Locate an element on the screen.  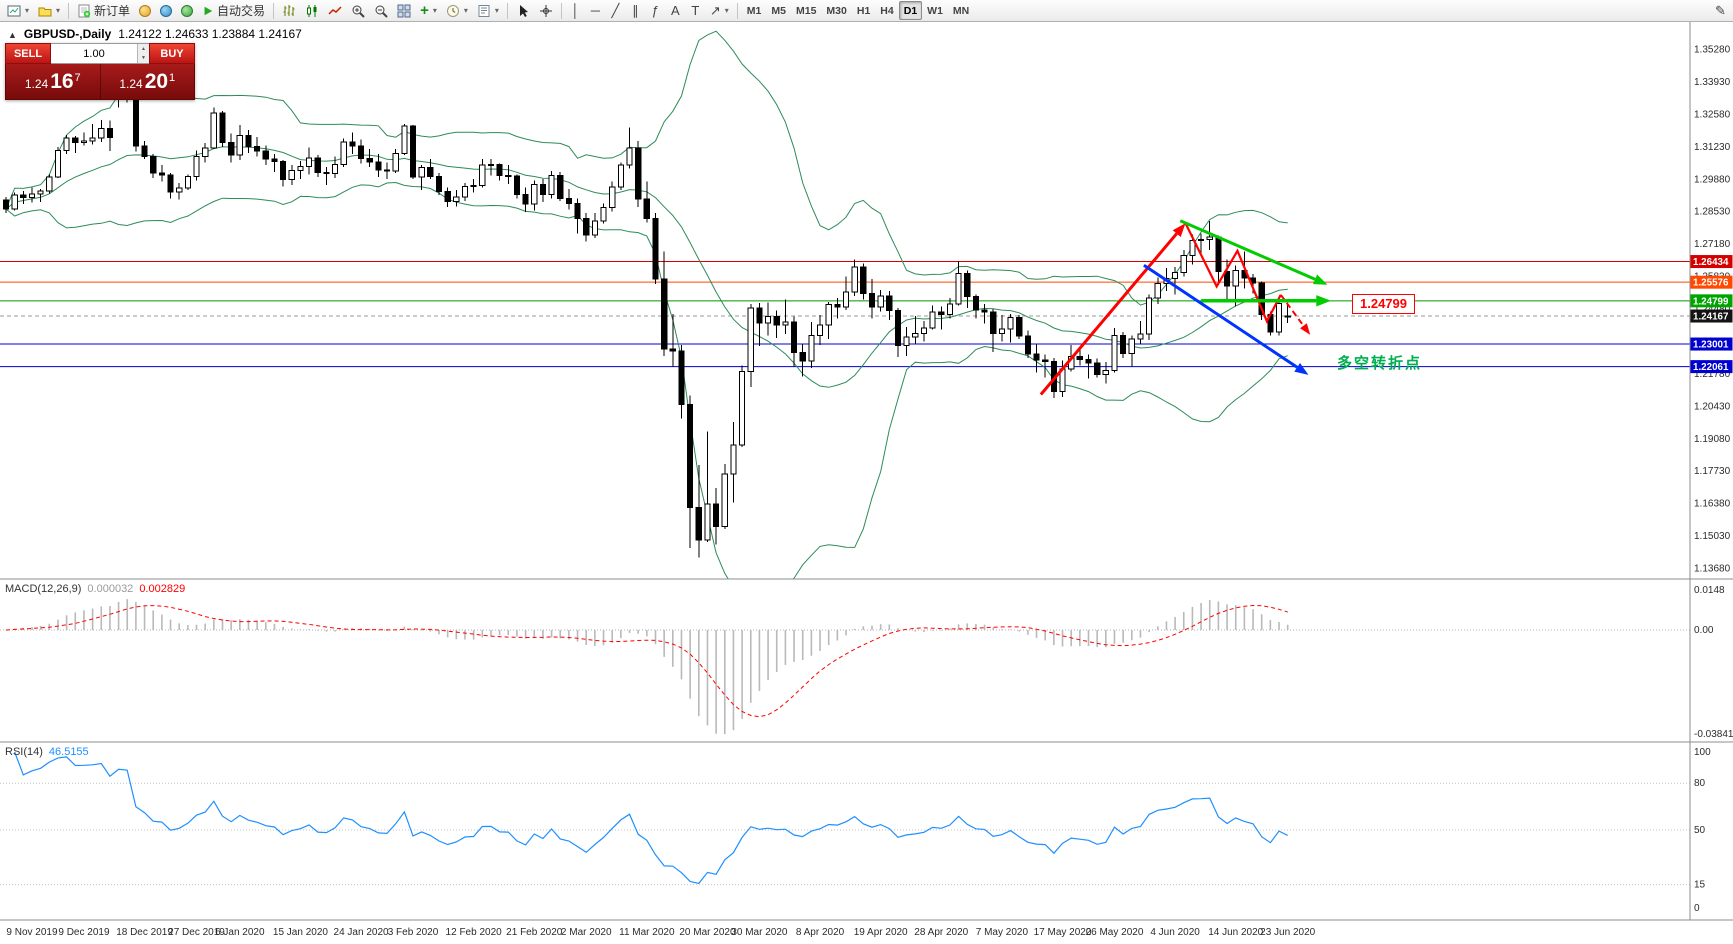
arrows-tool-button: ↗ ▾ is located at coordinates (719, 10).